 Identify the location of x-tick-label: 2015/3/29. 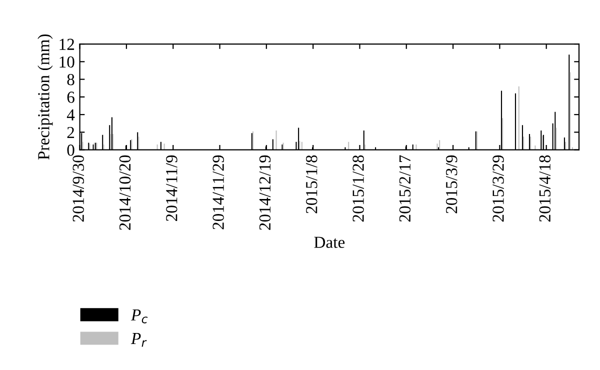
(498, 188).